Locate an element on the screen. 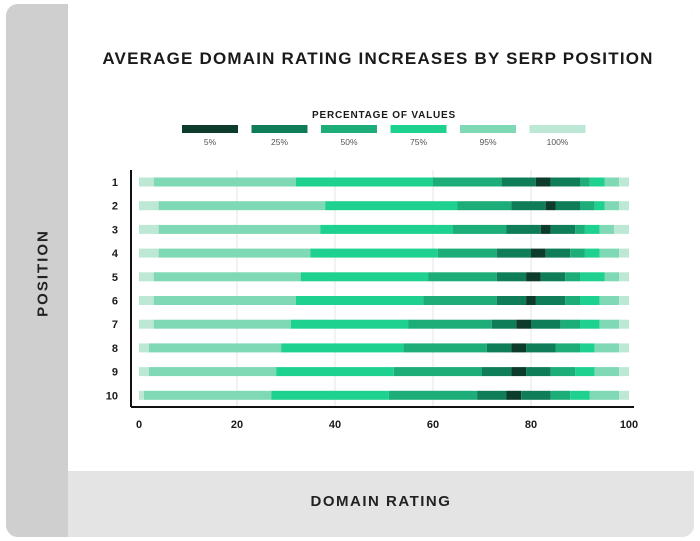 Image resolution: width=700 pixels, height=541 pixels. y-tick-label-3: 3 is located at coordinates (115, 230).